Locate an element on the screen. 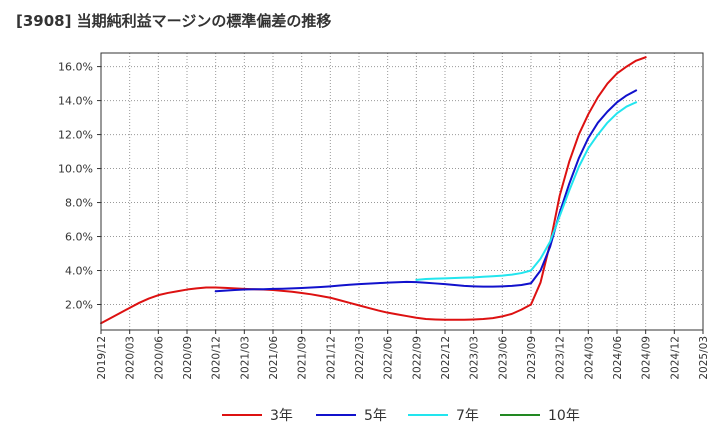 Image resolution: width=720 pixels, height=440 pixels. y-tick-label: 10.0% is located at coordinates (75, 169).